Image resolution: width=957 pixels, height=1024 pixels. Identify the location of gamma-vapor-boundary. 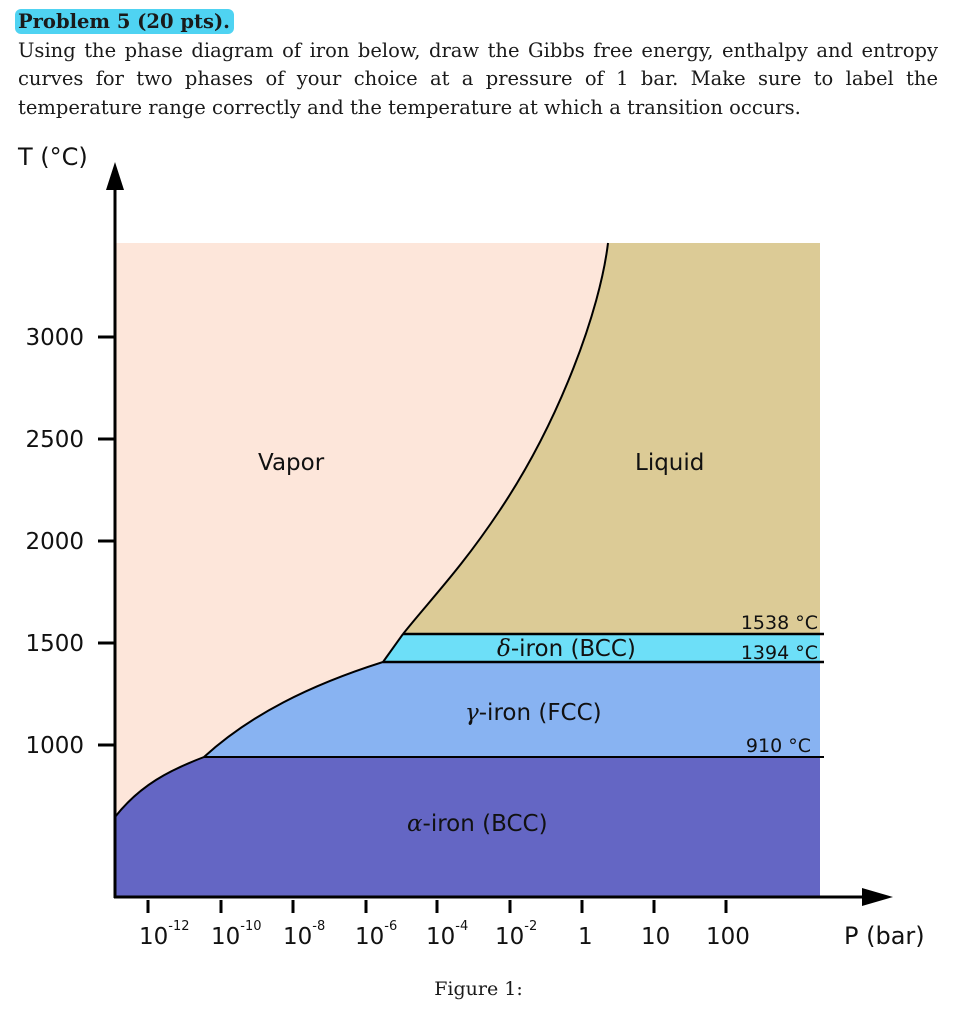
(293, 709).